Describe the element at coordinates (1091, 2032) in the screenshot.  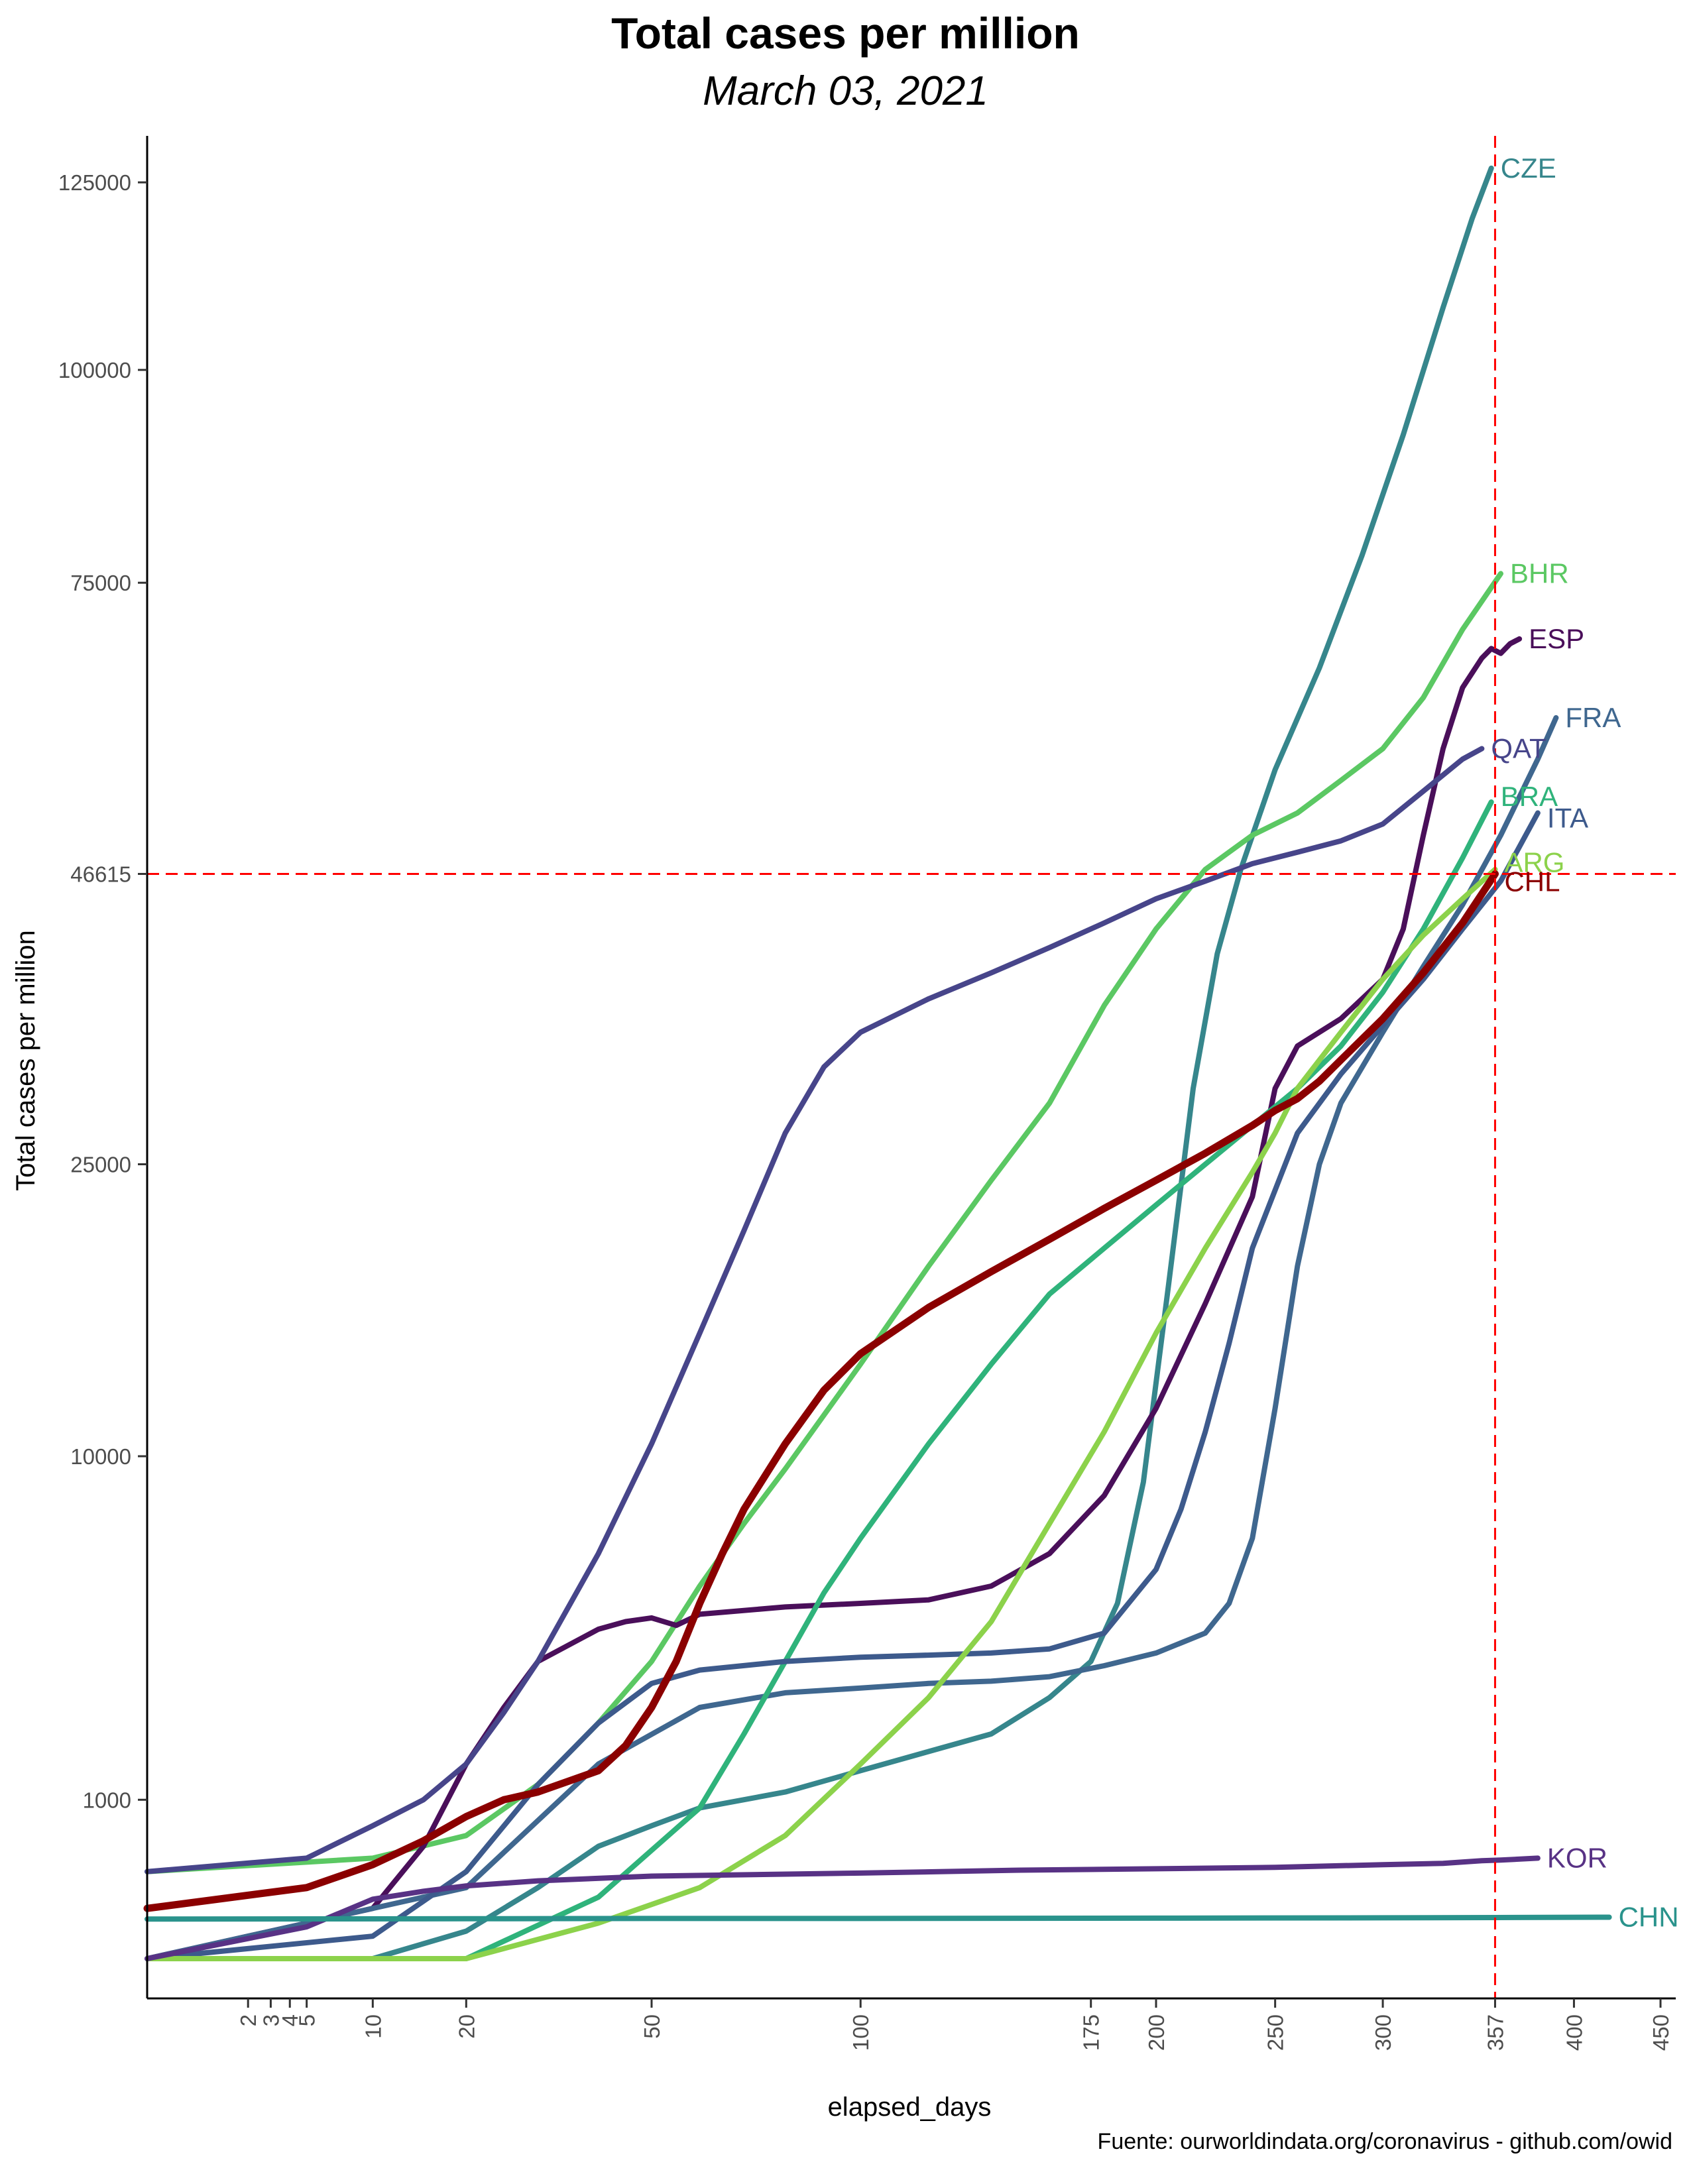
I see `x-tick-label: 175` at that location.